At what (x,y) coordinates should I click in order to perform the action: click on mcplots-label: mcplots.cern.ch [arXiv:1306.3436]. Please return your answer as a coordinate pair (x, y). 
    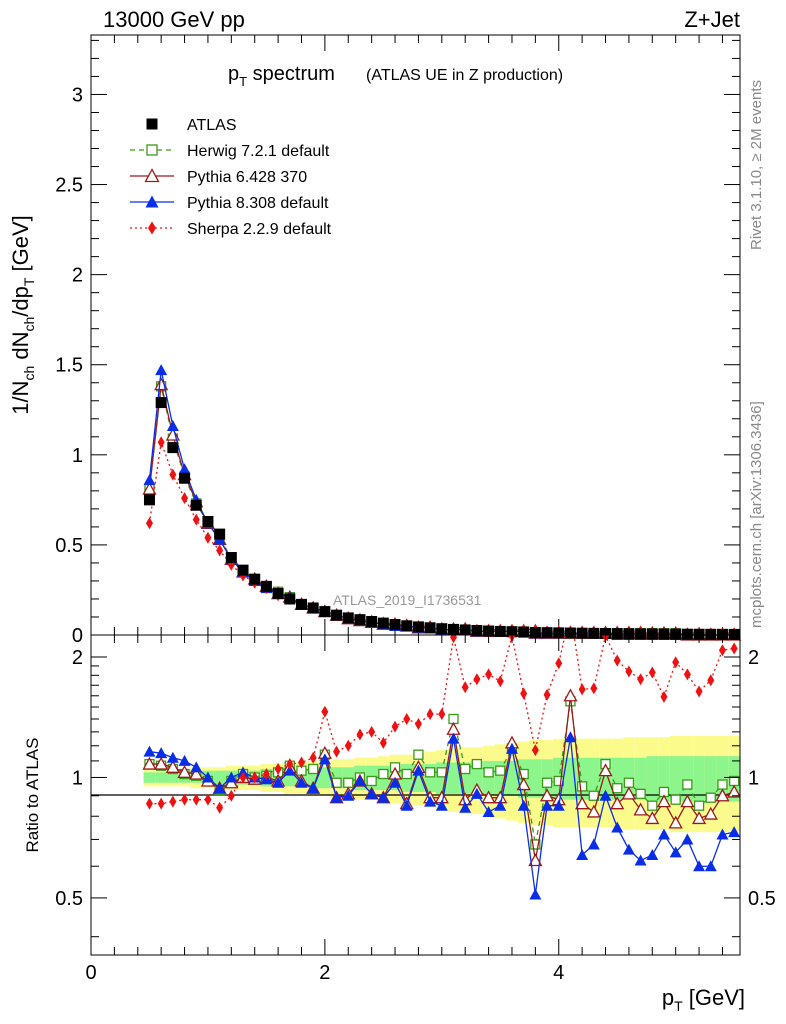
    Looking at the image, I should click on (756, 514).